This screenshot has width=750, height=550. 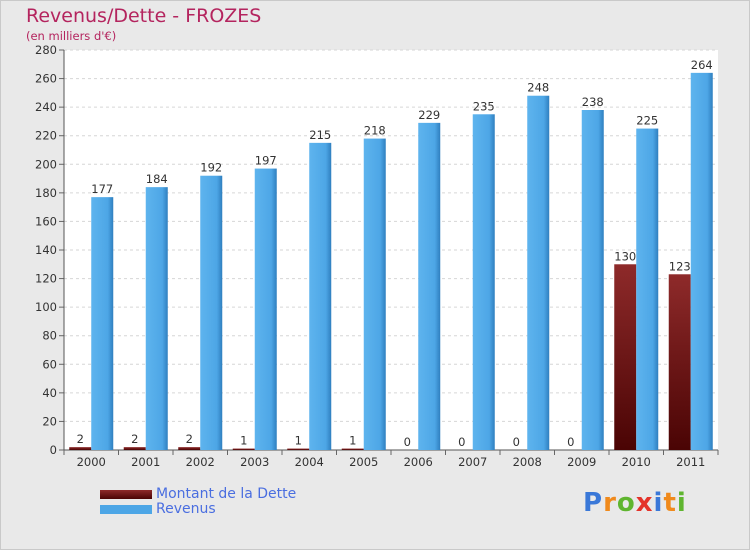 What do you see at coordinates (375, 131) in the screenshot?
I see `data-label-revenus: 218` at bounding box center [375, 131].